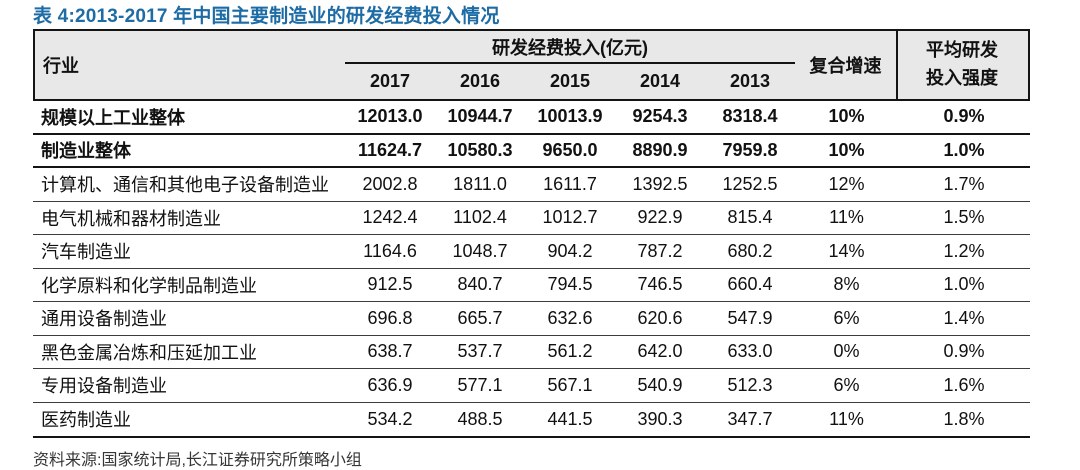 Image resolution: width=1080 pixels, height=470 pixels. What do you see at coordinates (846, 250) in the screenshot?
I see `cagr-cell: 14%` at bounding box center [846, 250].